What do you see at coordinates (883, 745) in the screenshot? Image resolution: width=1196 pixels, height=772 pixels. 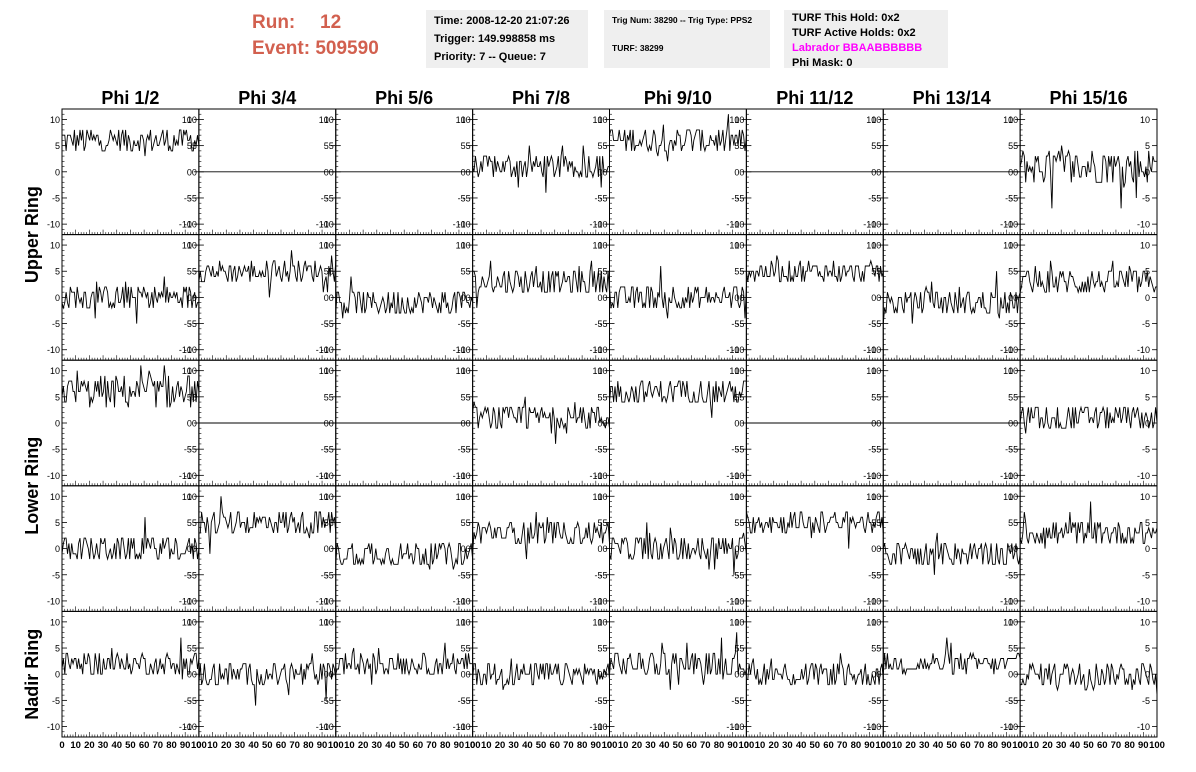 I see `x-tick-label: 0` at bounding box center [883, 745].